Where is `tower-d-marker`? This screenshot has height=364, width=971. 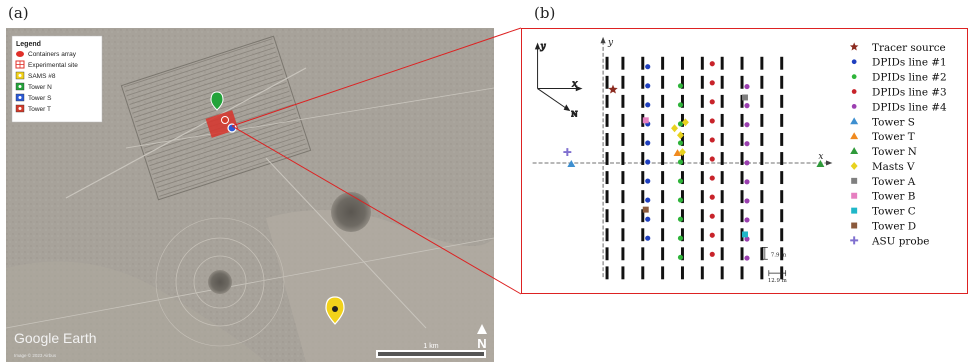
tower-d-marker is located at coordinates (645, 209).